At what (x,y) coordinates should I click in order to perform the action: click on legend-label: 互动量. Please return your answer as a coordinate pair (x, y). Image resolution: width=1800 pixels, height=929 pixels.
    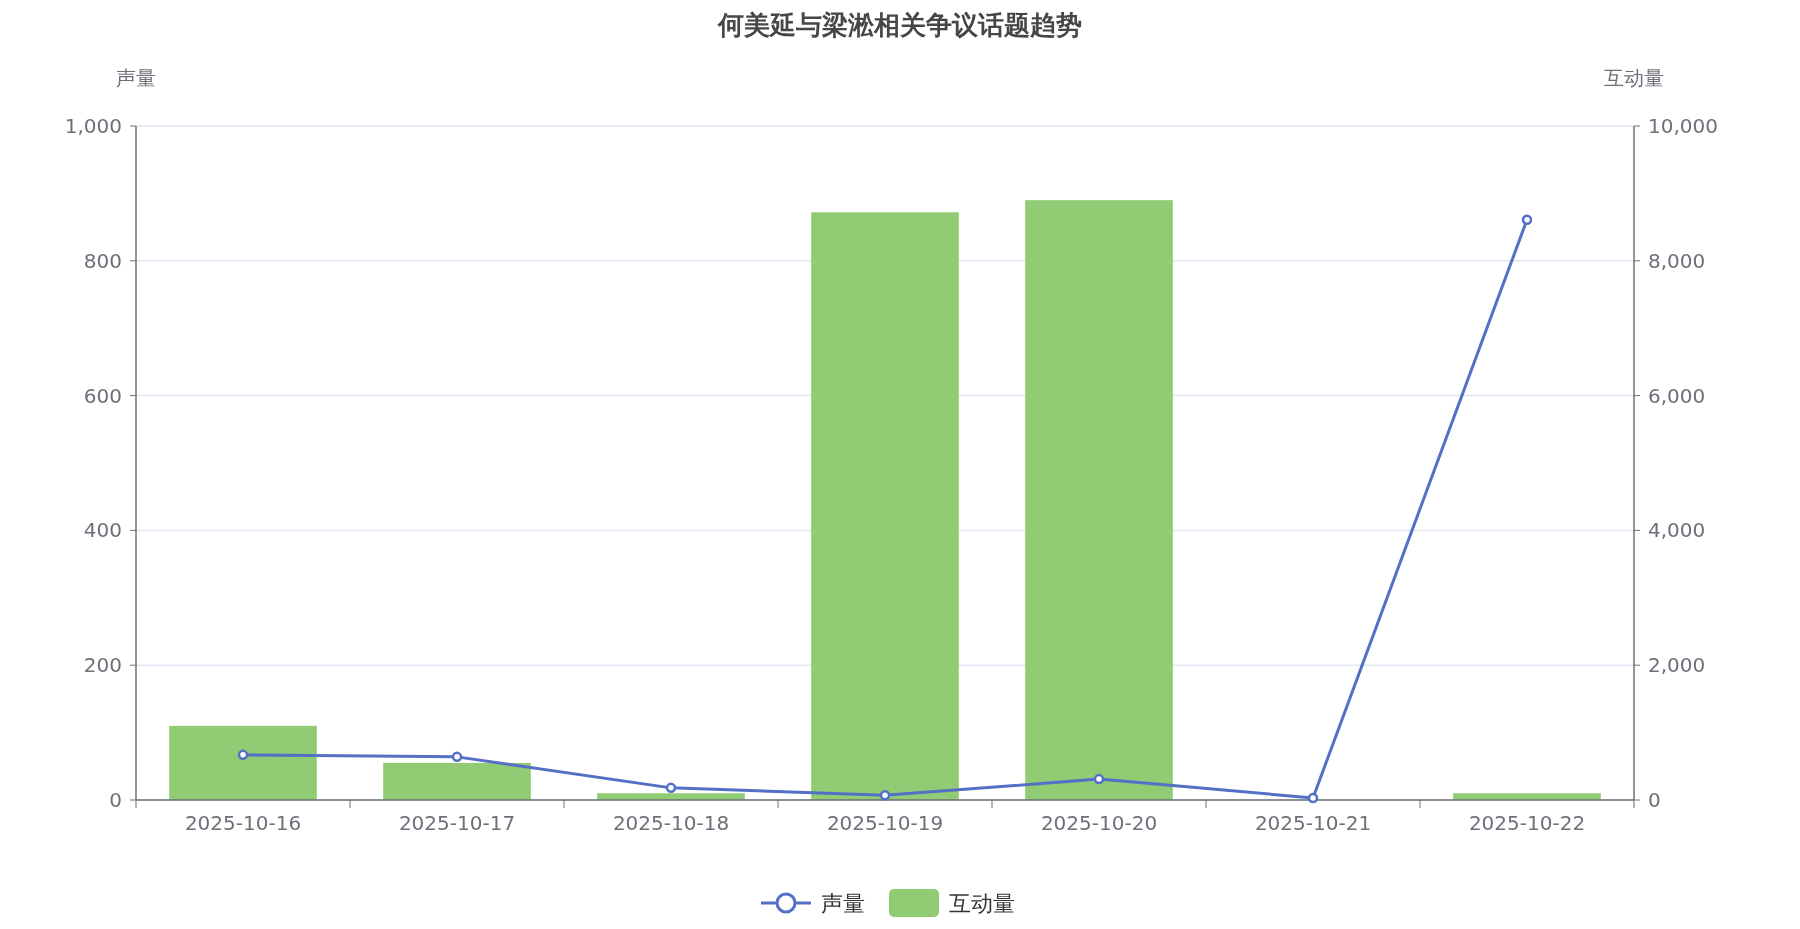
    Looking at the image, I should click on (982, 903).